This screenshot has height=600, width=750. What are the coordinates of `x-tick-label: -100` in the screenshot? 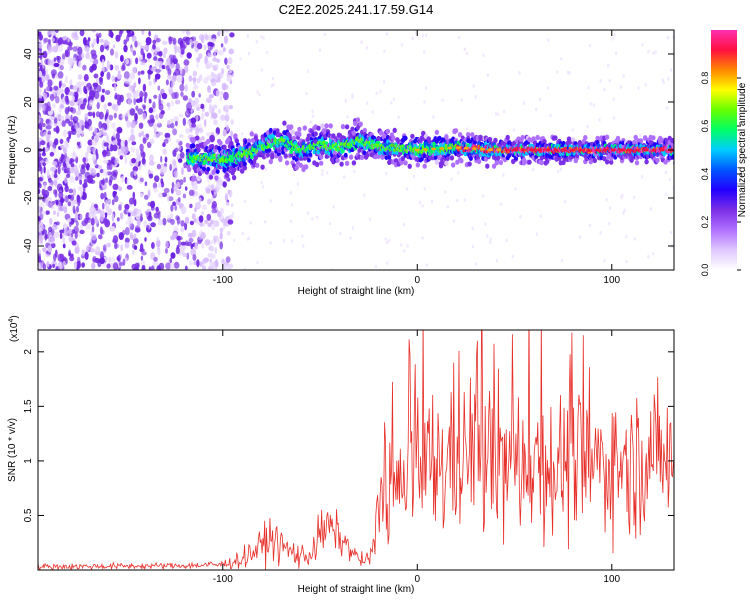 It's located at (223, 579).